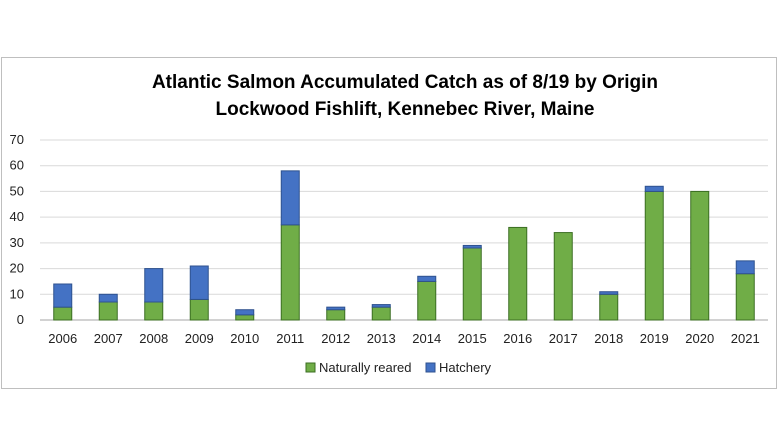  I want to click on x-tick-label: 2016, so click(517, 338).